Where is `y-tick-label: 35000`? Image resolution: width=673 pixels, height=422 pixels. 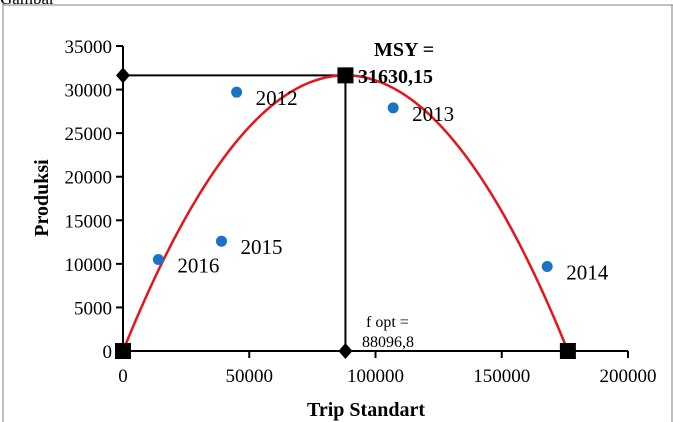 y-tick-label: 35000 is located at coordinates (89, 47).